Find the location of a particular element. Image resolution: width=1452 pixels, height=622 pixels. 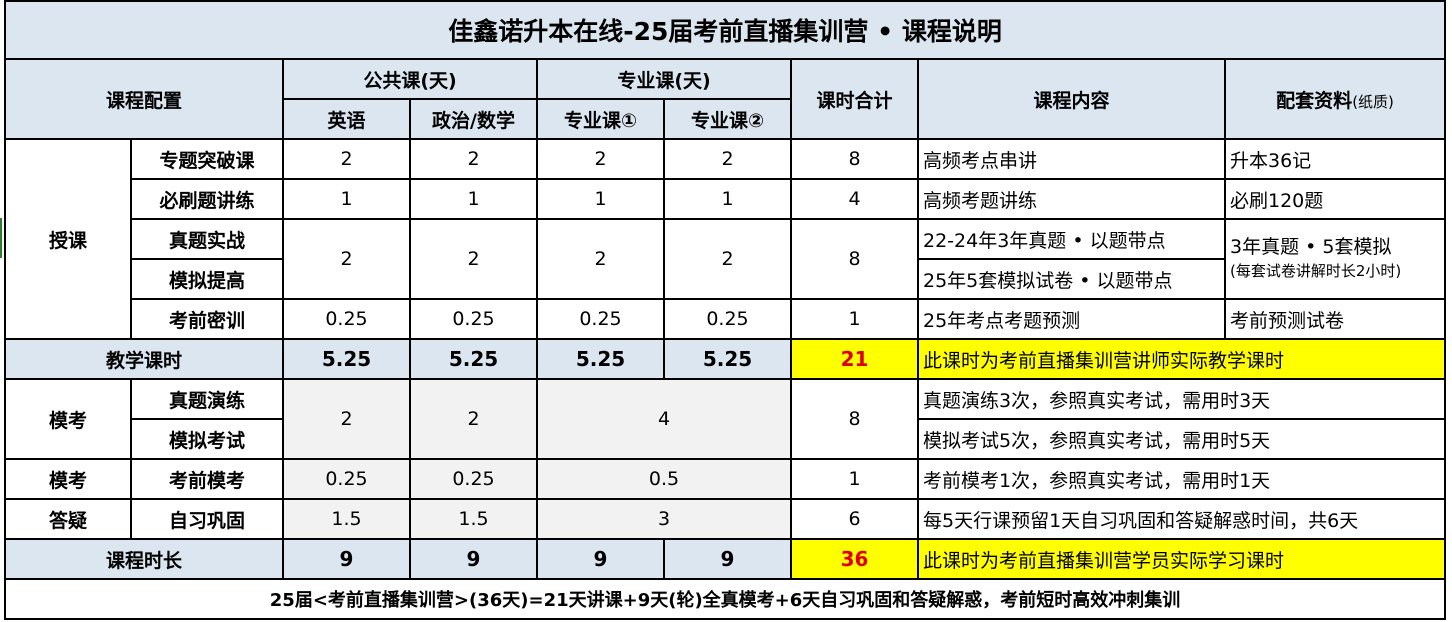

table-row: 必刷题讲练 1 1 1 1 4 高频考题讲练 必刷120题 is located at coordinates (726, 199).